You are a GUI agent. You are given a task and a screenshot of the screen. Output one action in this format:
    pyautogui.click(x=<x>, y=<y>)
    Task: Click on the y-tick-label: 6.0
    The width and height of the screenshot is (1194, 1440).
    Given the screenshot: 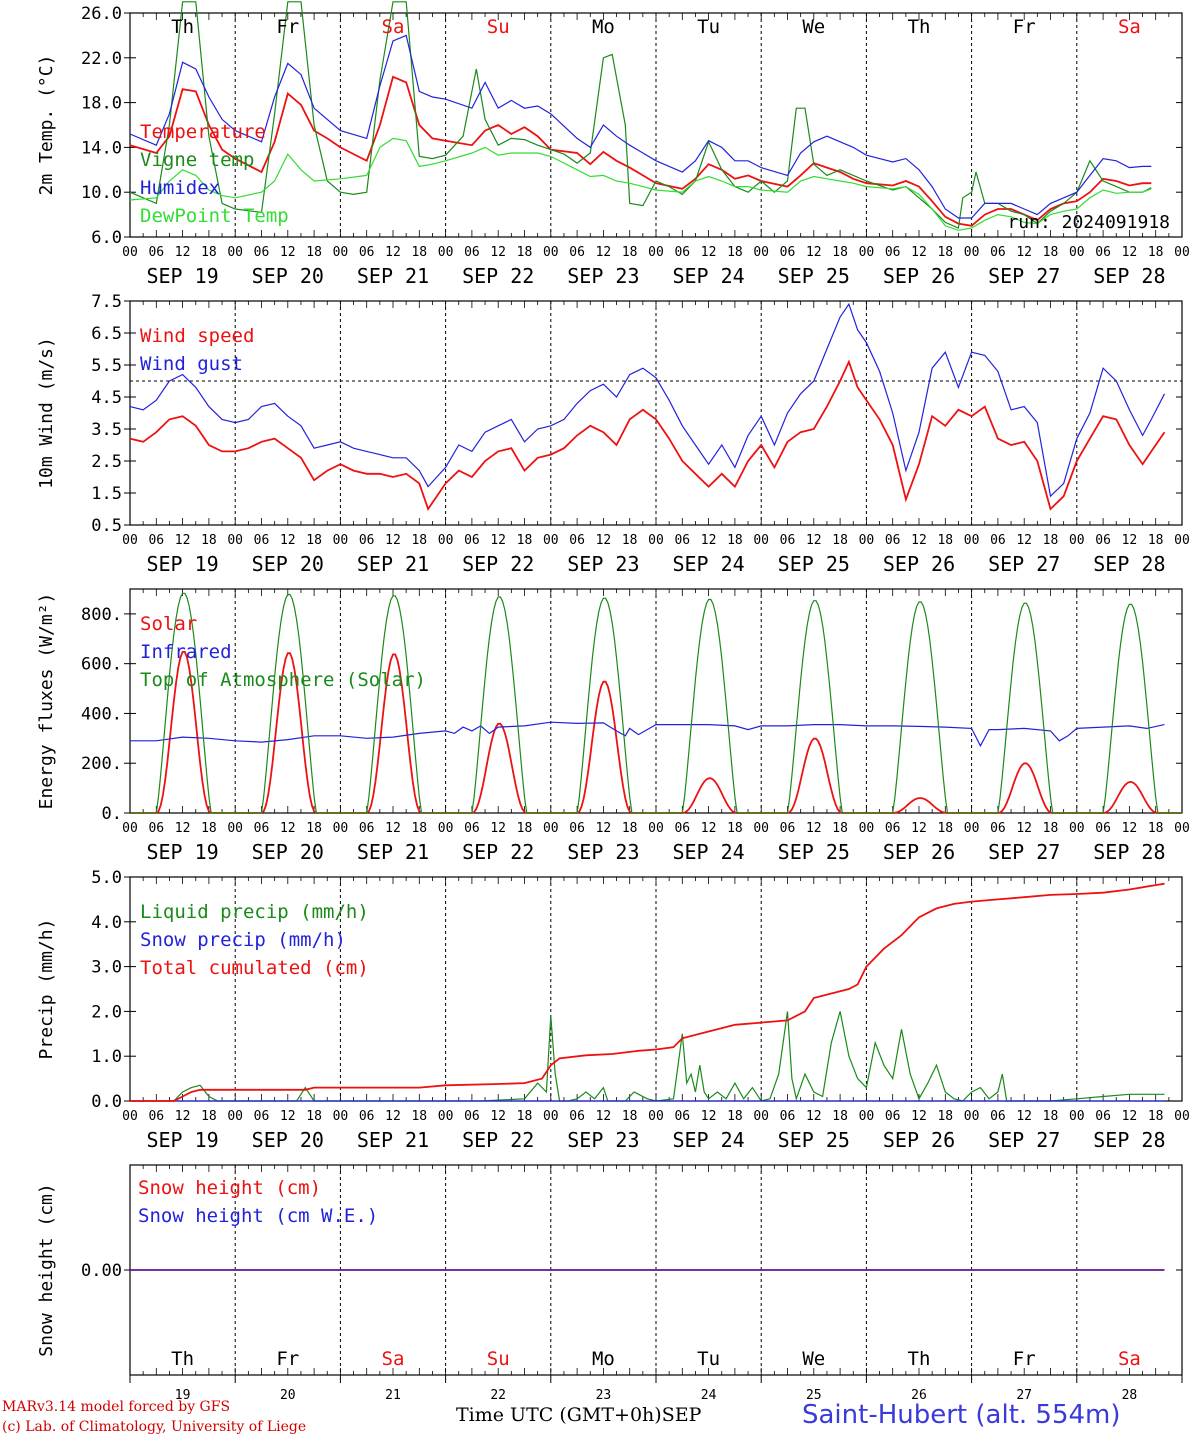 What is the action you would take?
    pyautogui.click(x=106, y=238)
    